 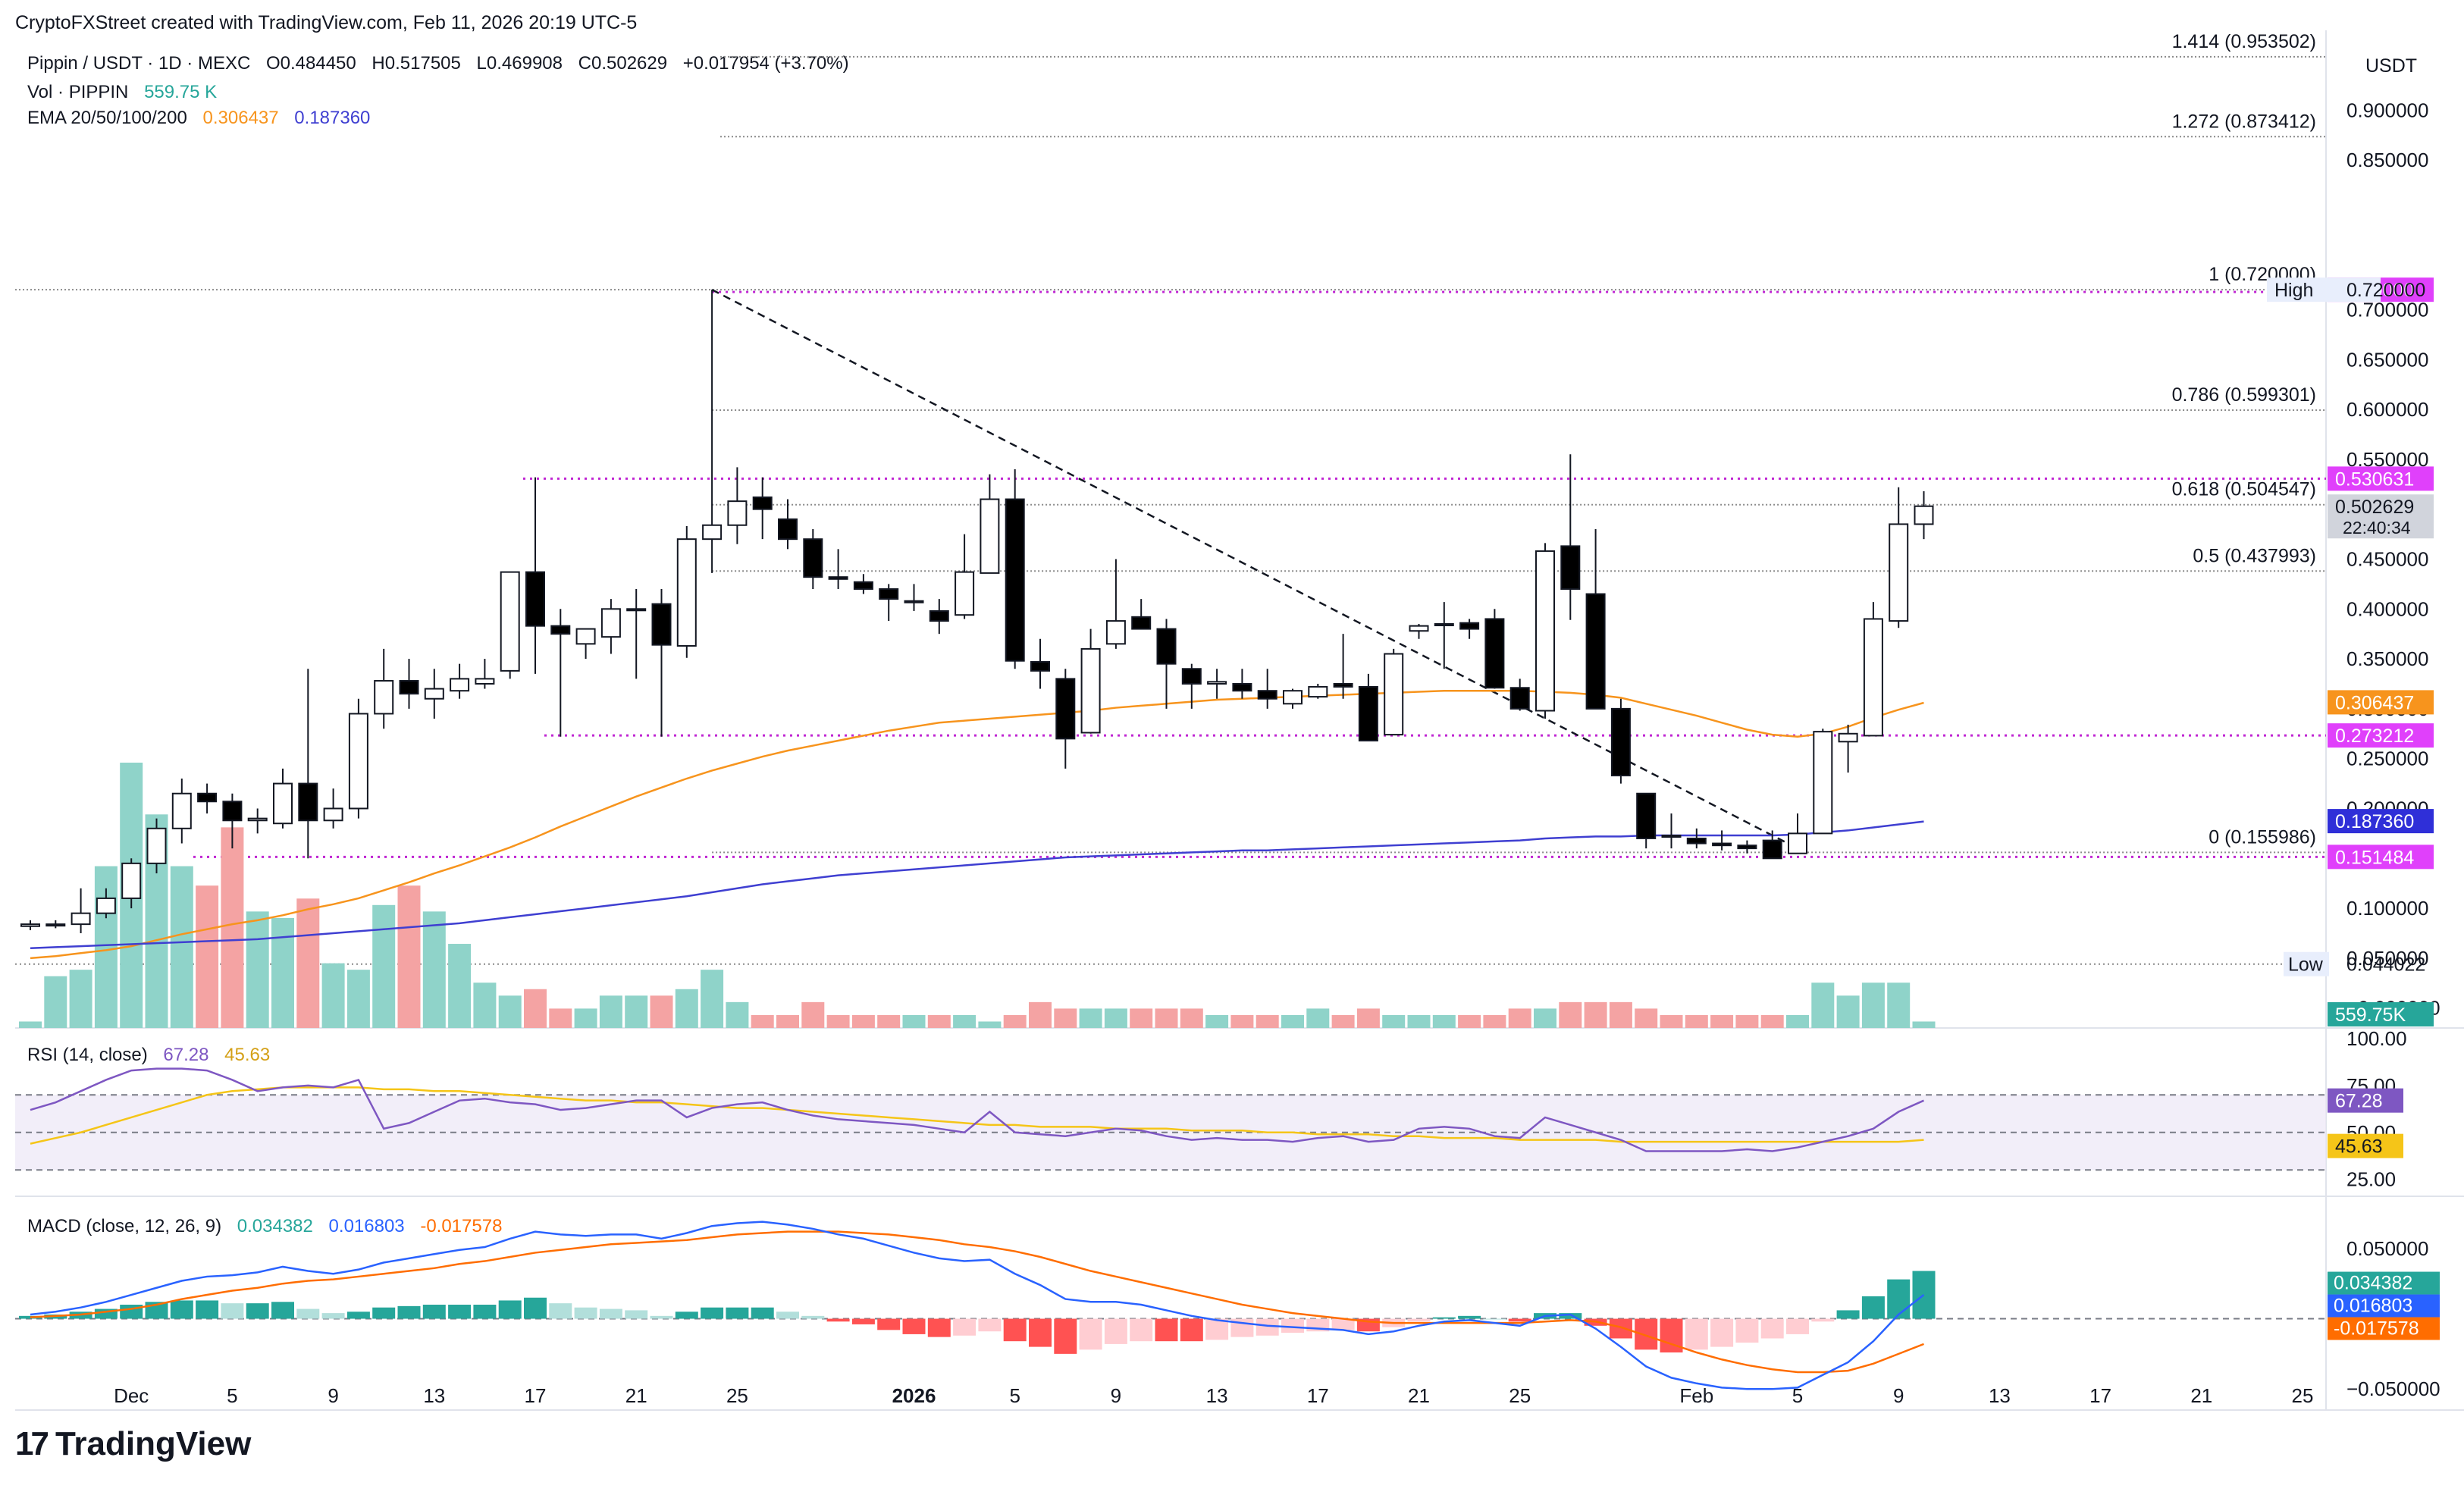 I want to click on legend-rsi-label: RSI (14, close), so click(x=88, y=1055).